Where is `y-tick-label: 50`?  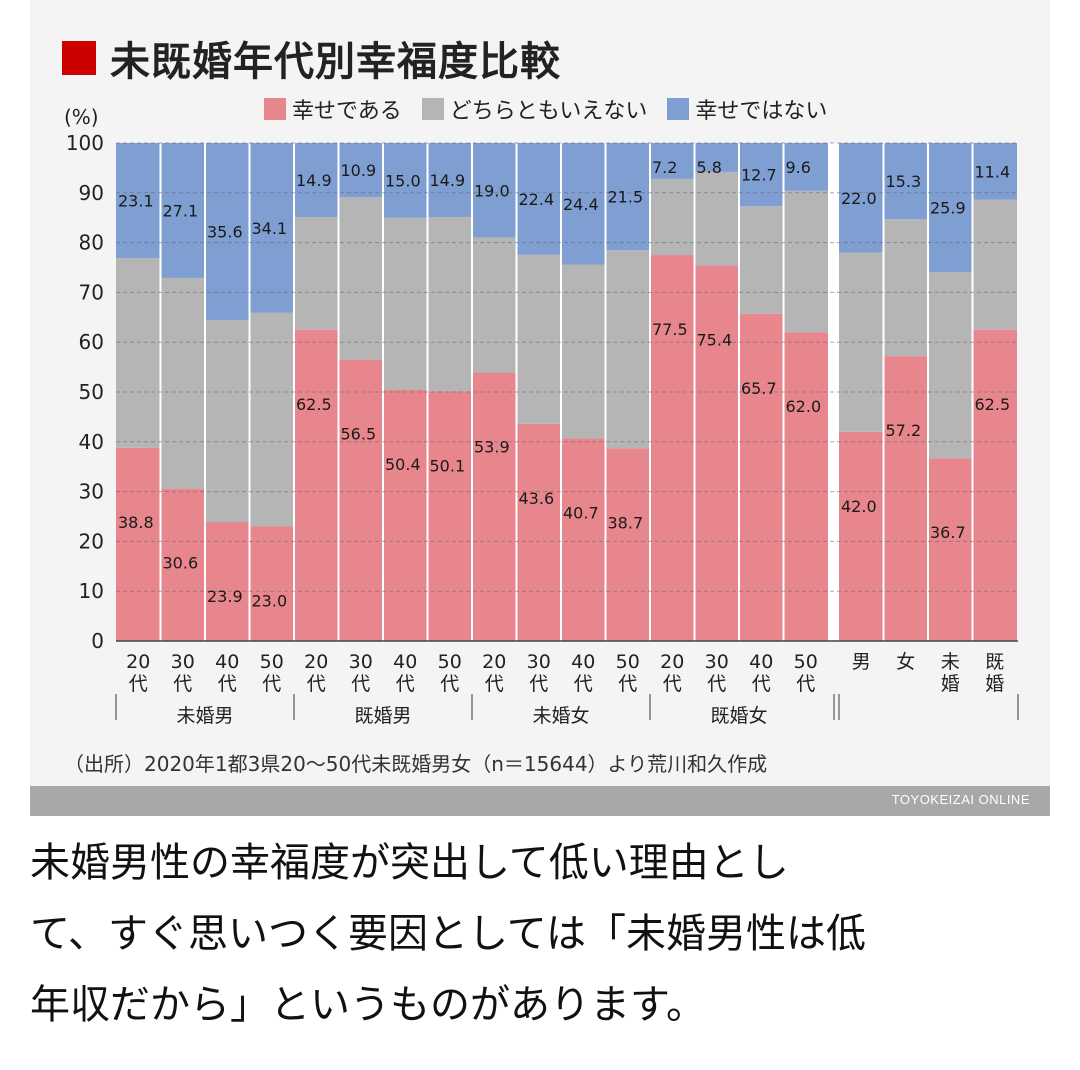
y-tick-label: 50 is located at coordinates (91, 392).